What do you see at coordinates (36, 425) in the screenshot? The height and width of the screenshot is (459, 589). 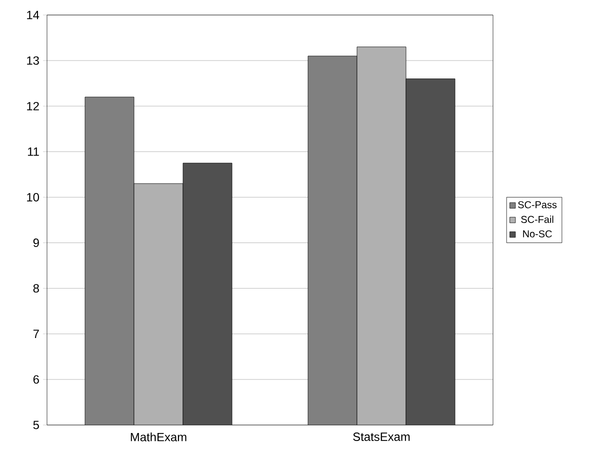 I see `y-tick-label: 5` at bounding box center [36, 425].